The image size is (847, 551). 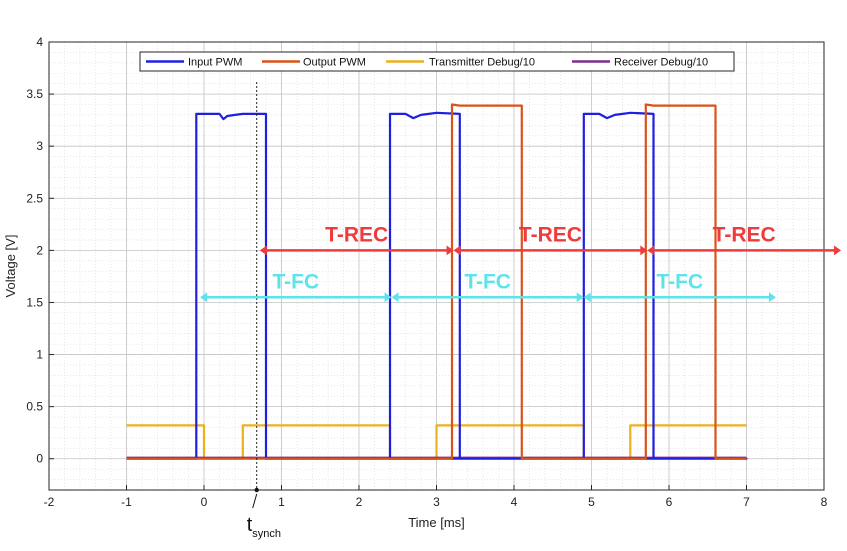 I want to click on y-tick-label: 1, so click(x=39, y=355).